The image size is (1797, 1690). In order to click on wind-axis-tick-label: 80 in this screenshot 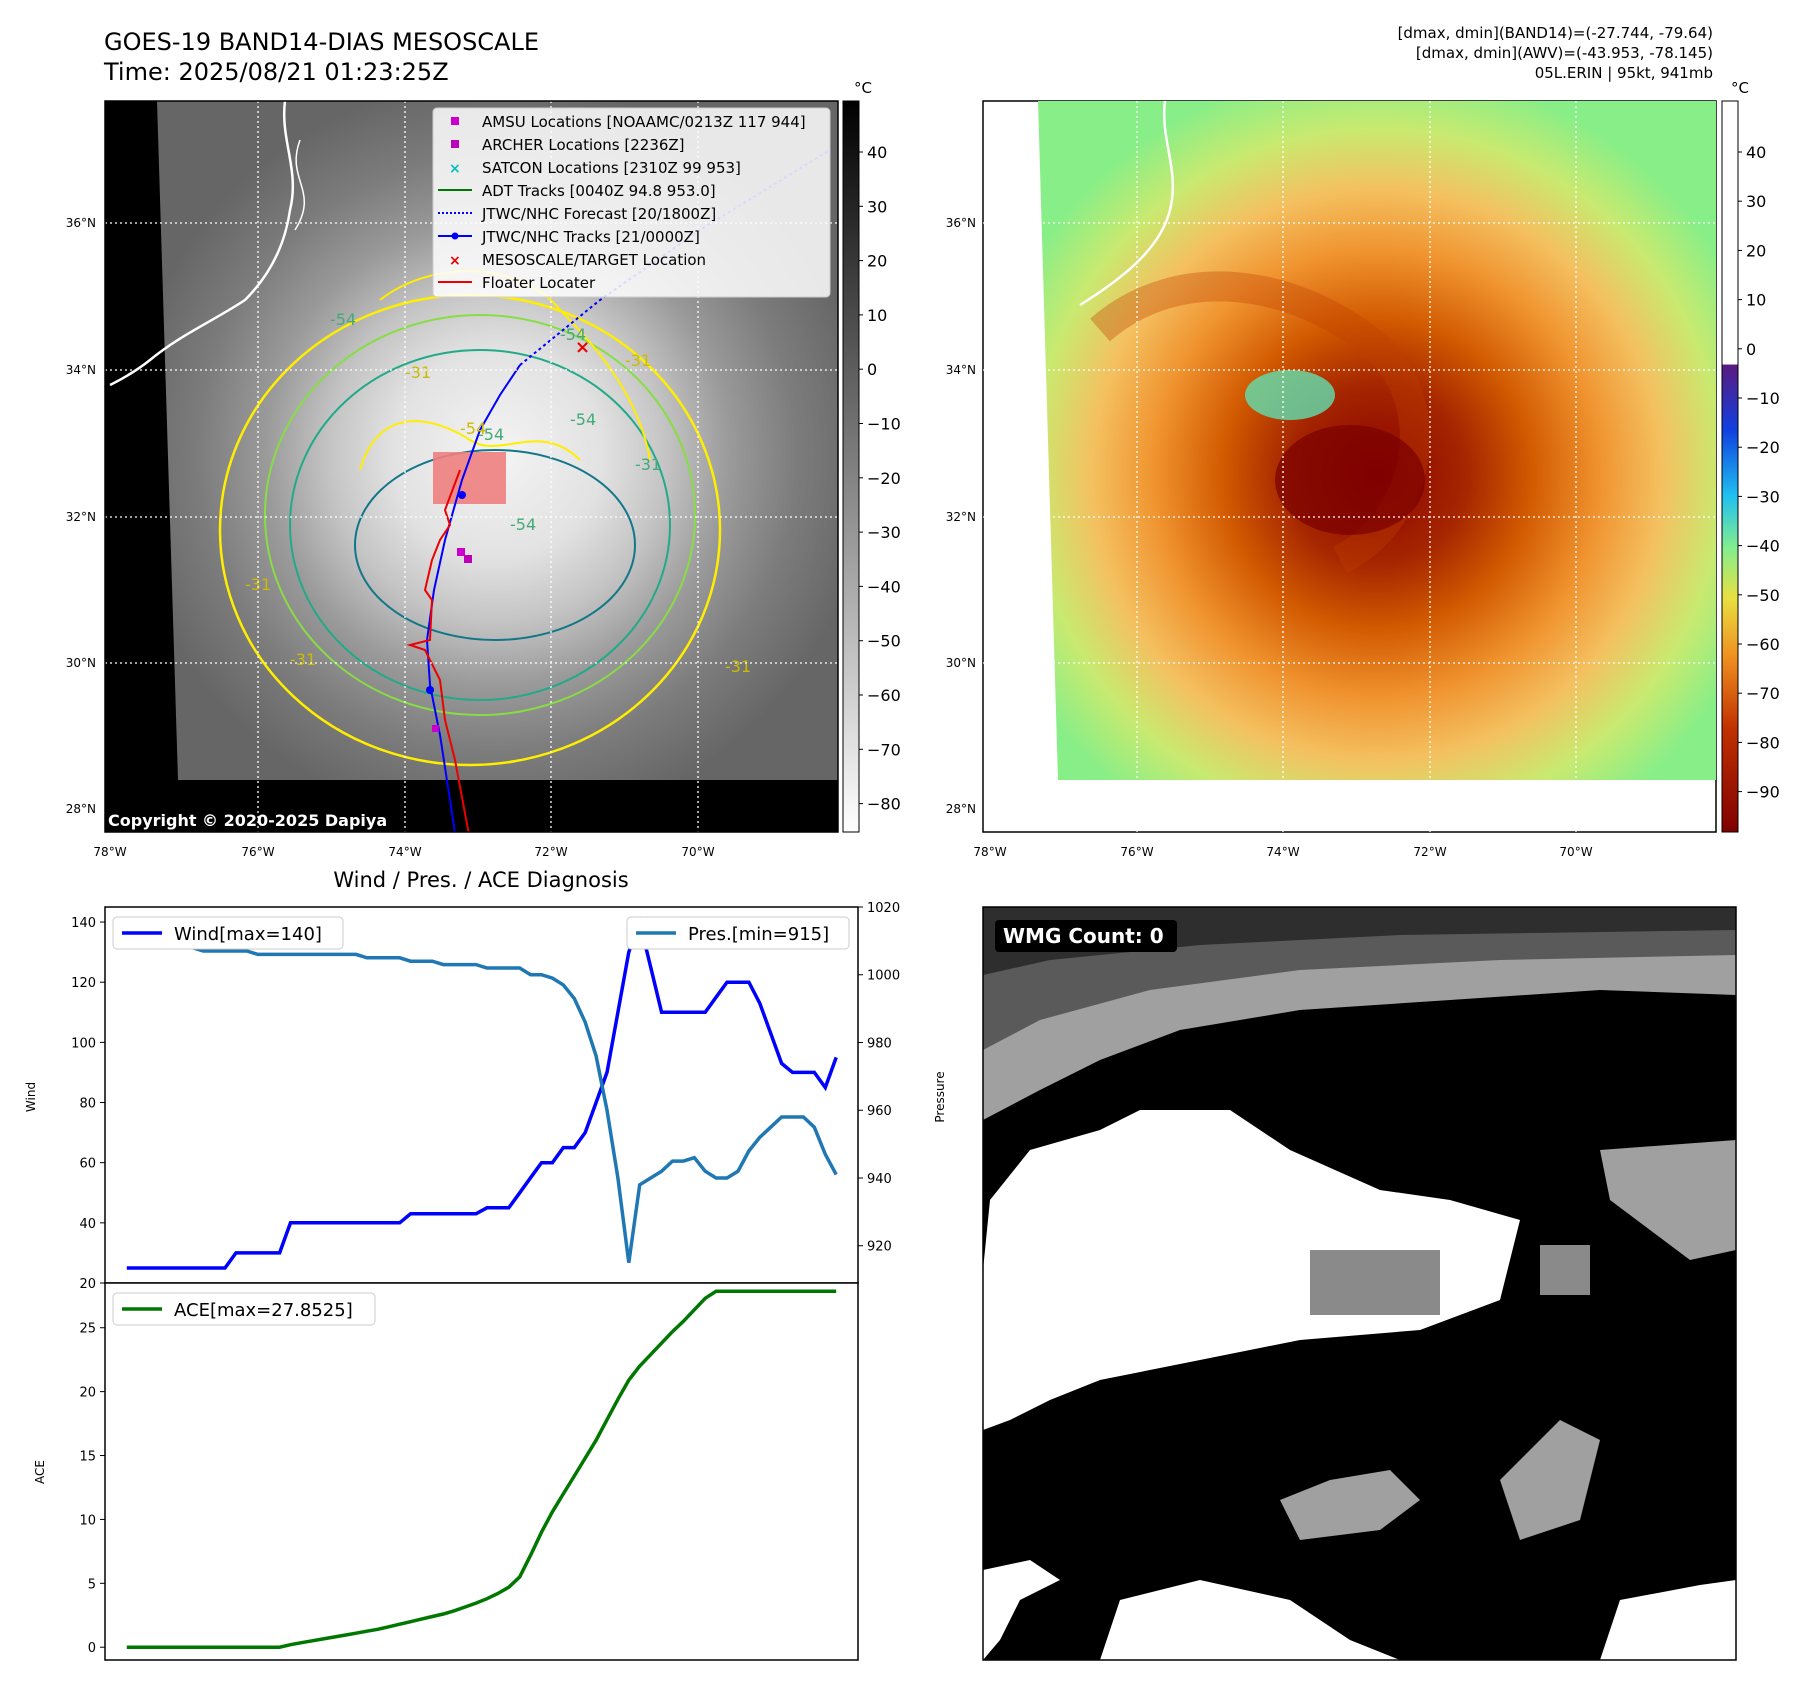, I will do `click(87, 1104)`.